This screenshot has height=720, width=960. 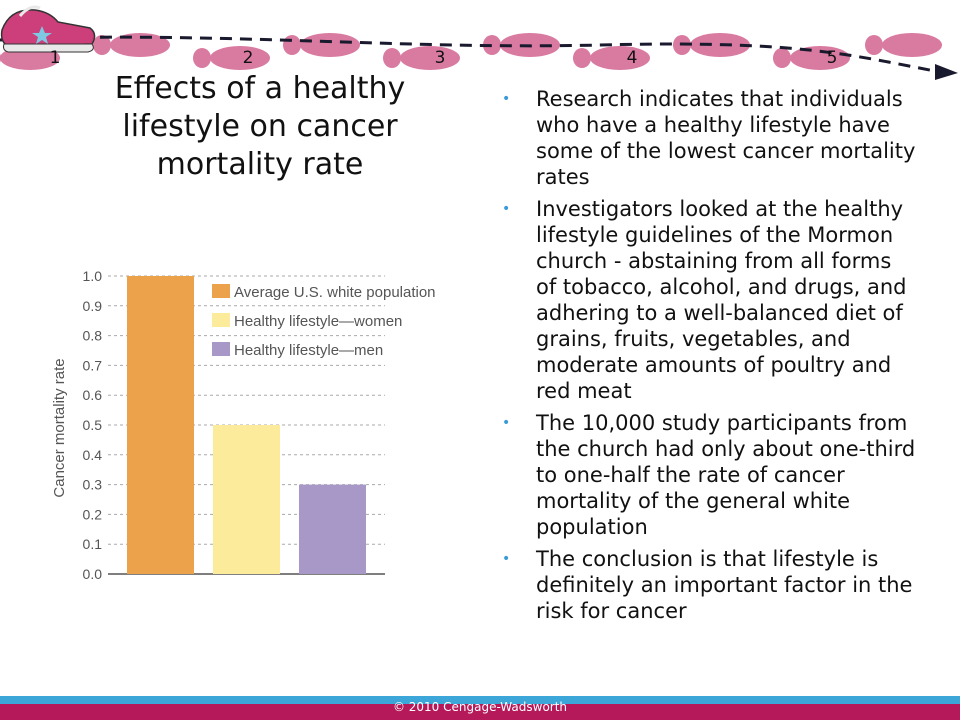 What do you see at coordinates (93, 336) in the screenshot?
I see `y-tick-label: 0.8` at bounding box center [93, 336].